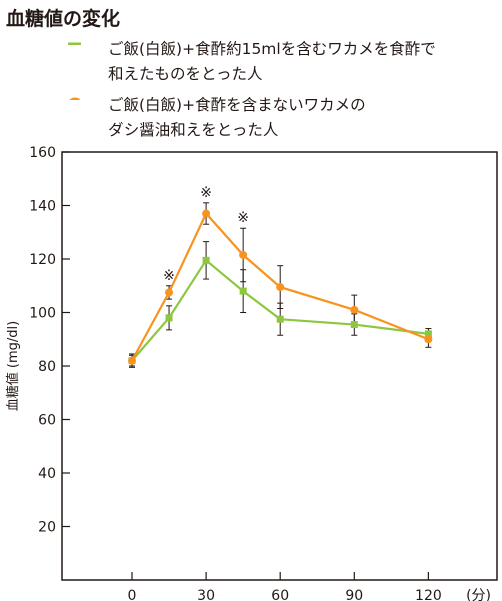 Image resolution: width=502 pixels, height=601 pixels. Describe the element at coordinates (47, 421) in the screenshot. I see `y-tick-label: 60` at that location.